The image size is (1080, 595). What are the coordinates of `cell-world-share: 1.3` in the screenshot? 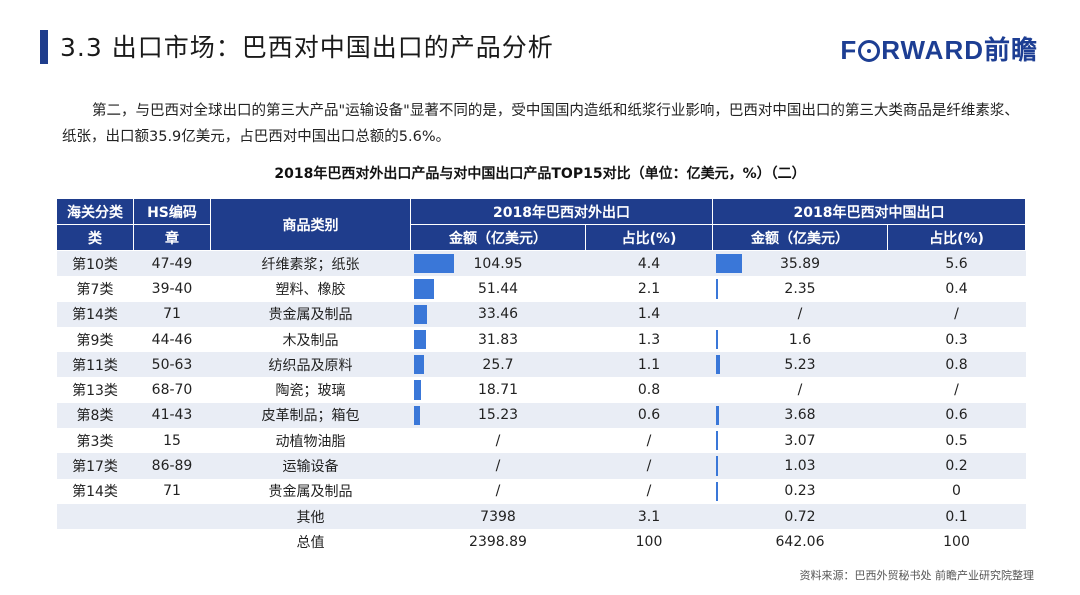 It's located at (649, 339).